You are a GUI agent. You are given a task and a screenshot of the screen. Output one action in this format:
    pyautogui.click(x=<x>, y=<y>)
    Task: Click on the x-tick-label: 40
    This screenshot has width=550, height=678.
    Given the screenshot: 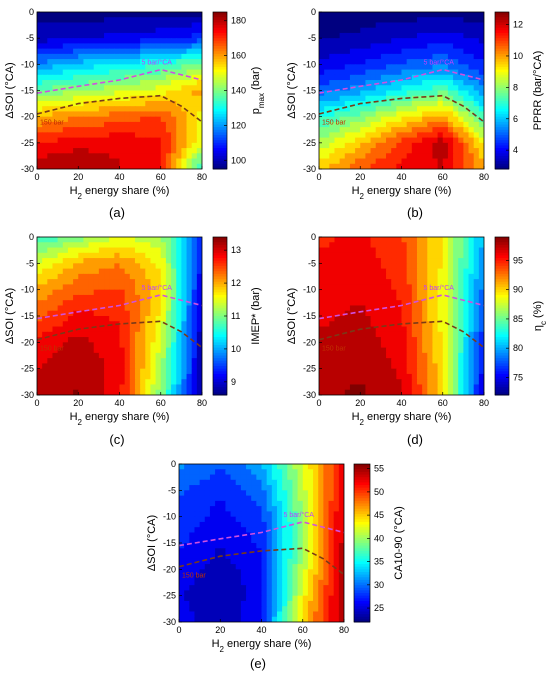 What is the action you would take?
    pyautogui.click(x=119, y=177)
    